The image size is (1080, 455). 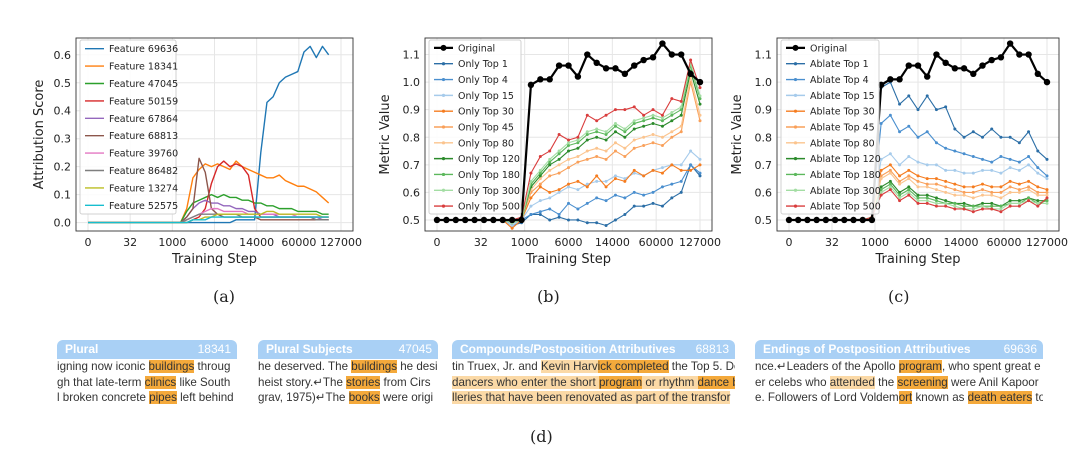 I want to click on plot-frame, so click(x=918, y=134).